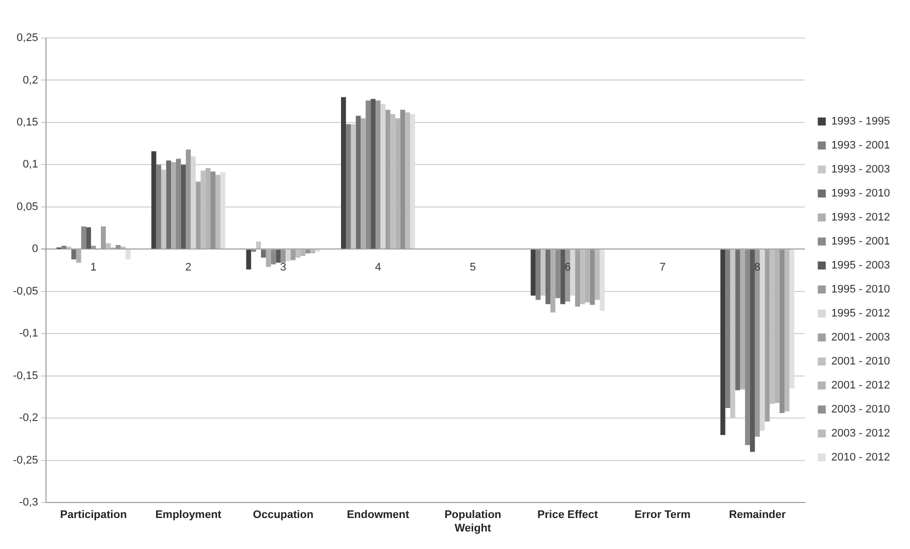 Image resolution: width=910 pixels, height=549 pixels. I want to click on x-tick-label: Participation, so click(94, 515).